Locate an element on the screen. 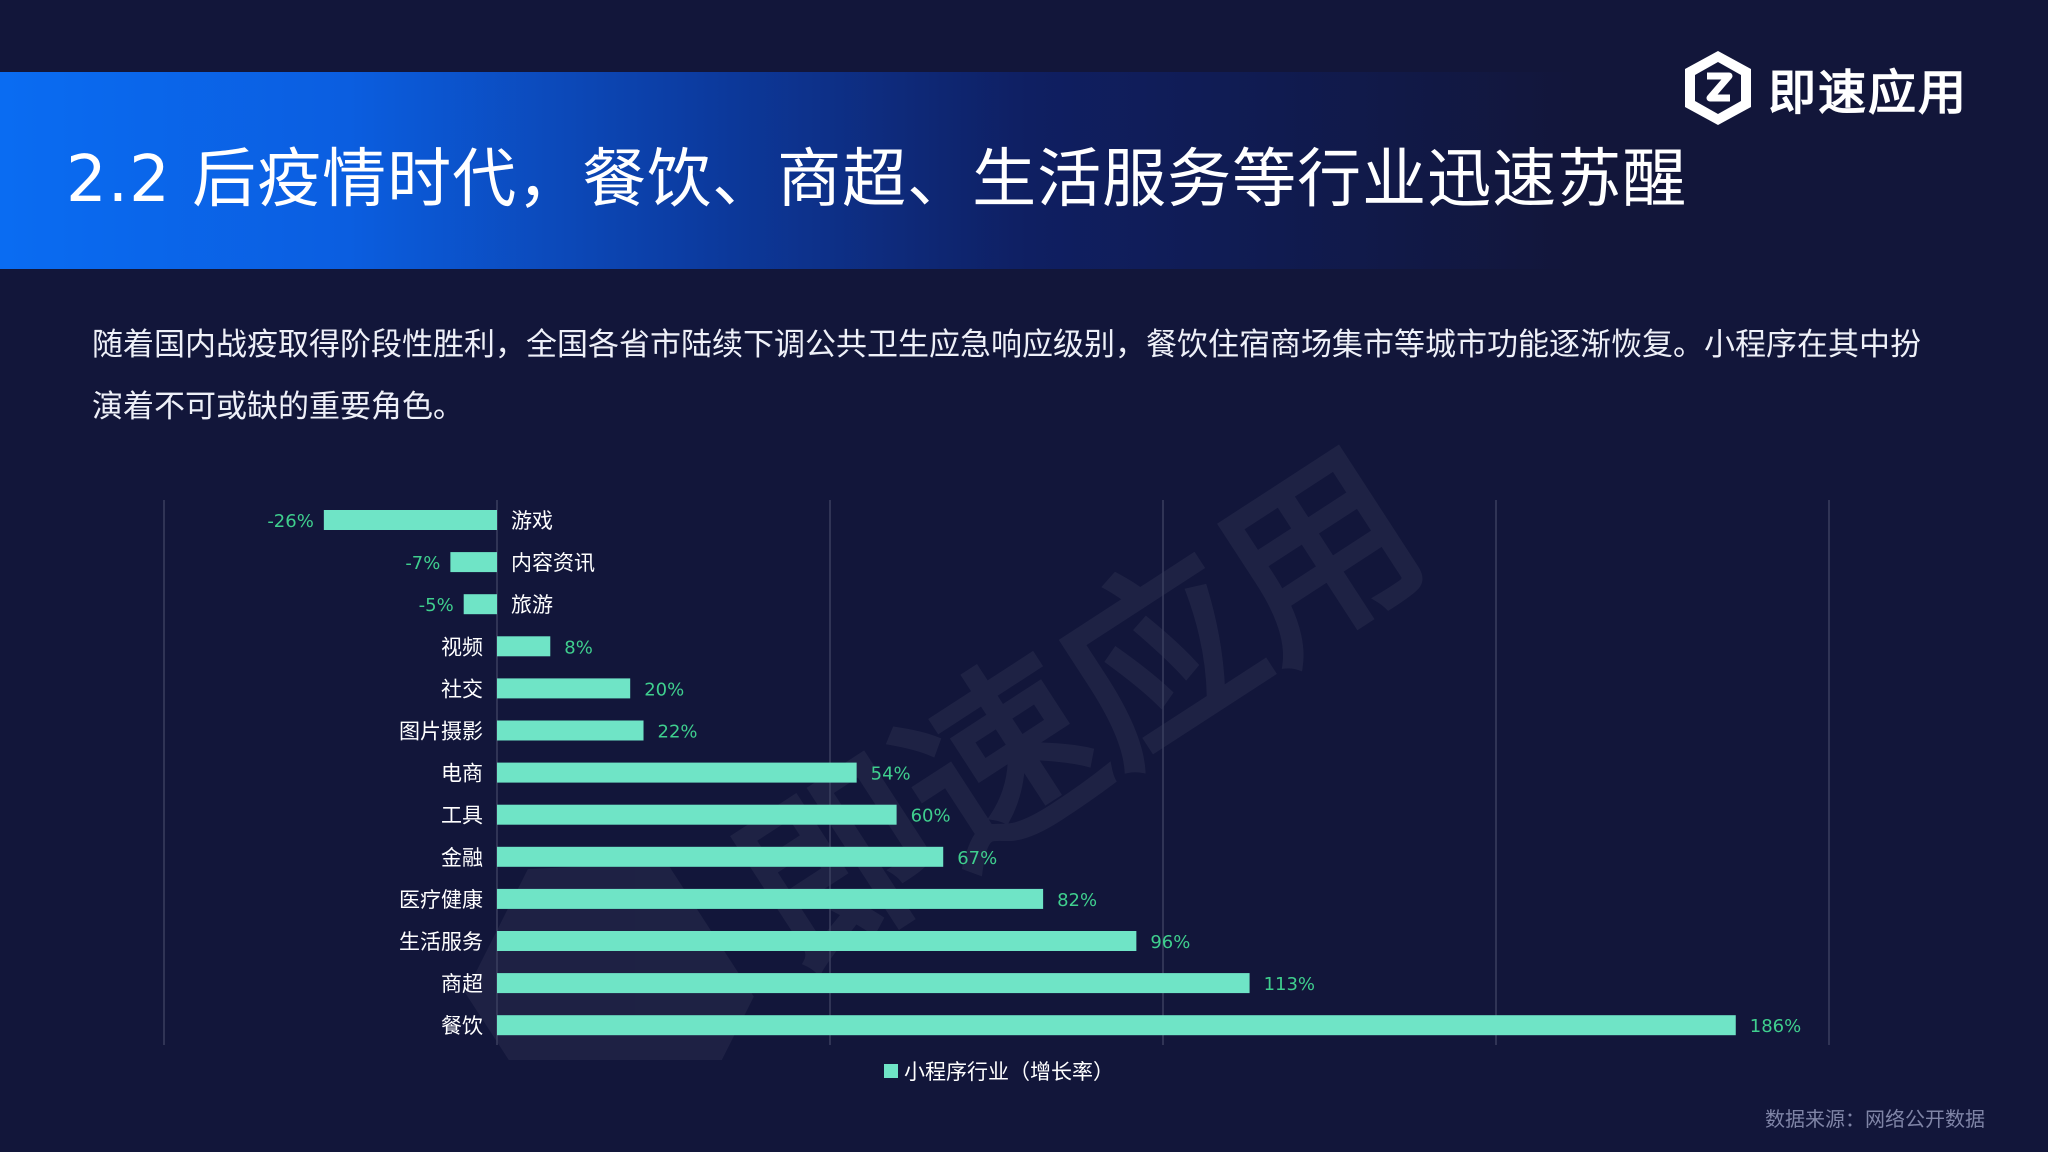 The height and width of the screenshot is (1152, 2048). brand-logo: 即速应用 is located at coordinates (1825, 88).